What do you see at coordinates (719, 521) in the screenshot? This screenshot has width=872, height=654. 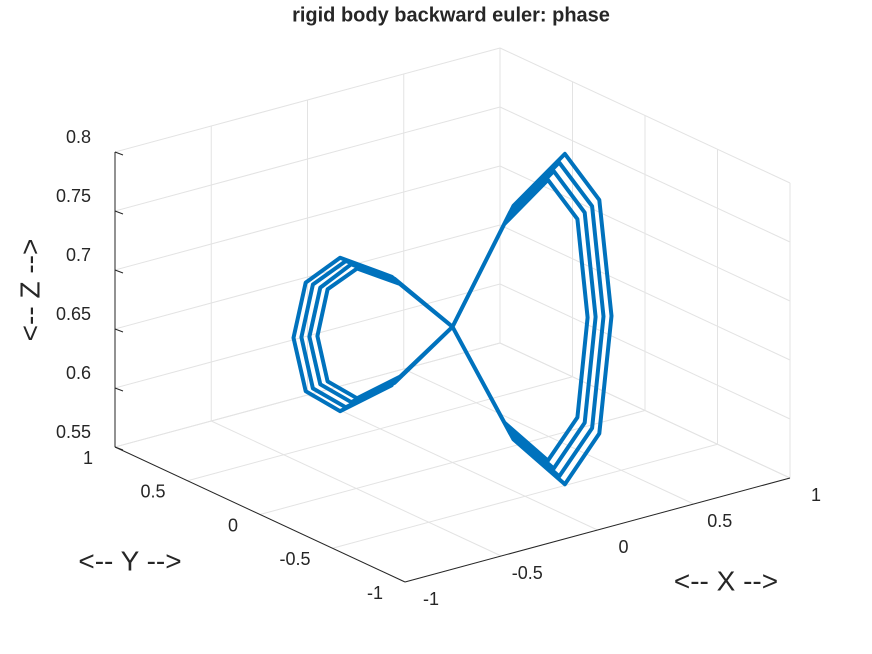 I see `x-tick-label: 0.5` at bounding box center [719, 521].